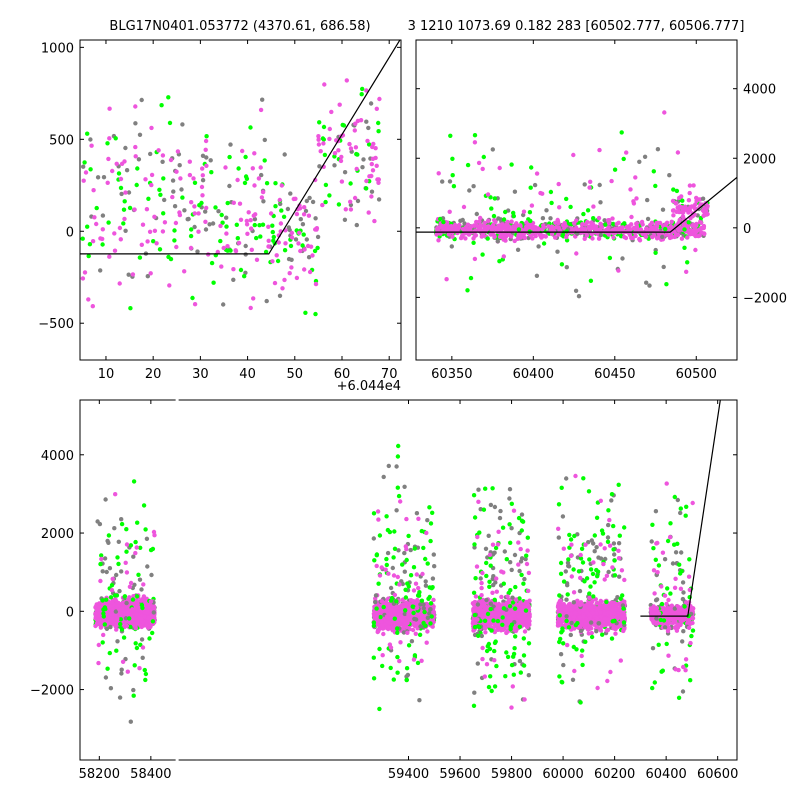  Describe the element at coordinates (451, 374) in the screenshot. I see `x-tick-label: 60350` at that location.